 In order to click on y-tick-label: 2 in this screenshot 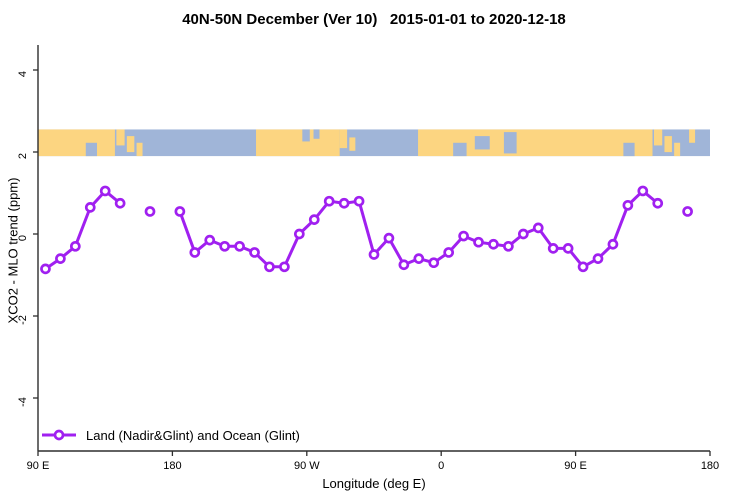, I will do `click(23, 156)`.